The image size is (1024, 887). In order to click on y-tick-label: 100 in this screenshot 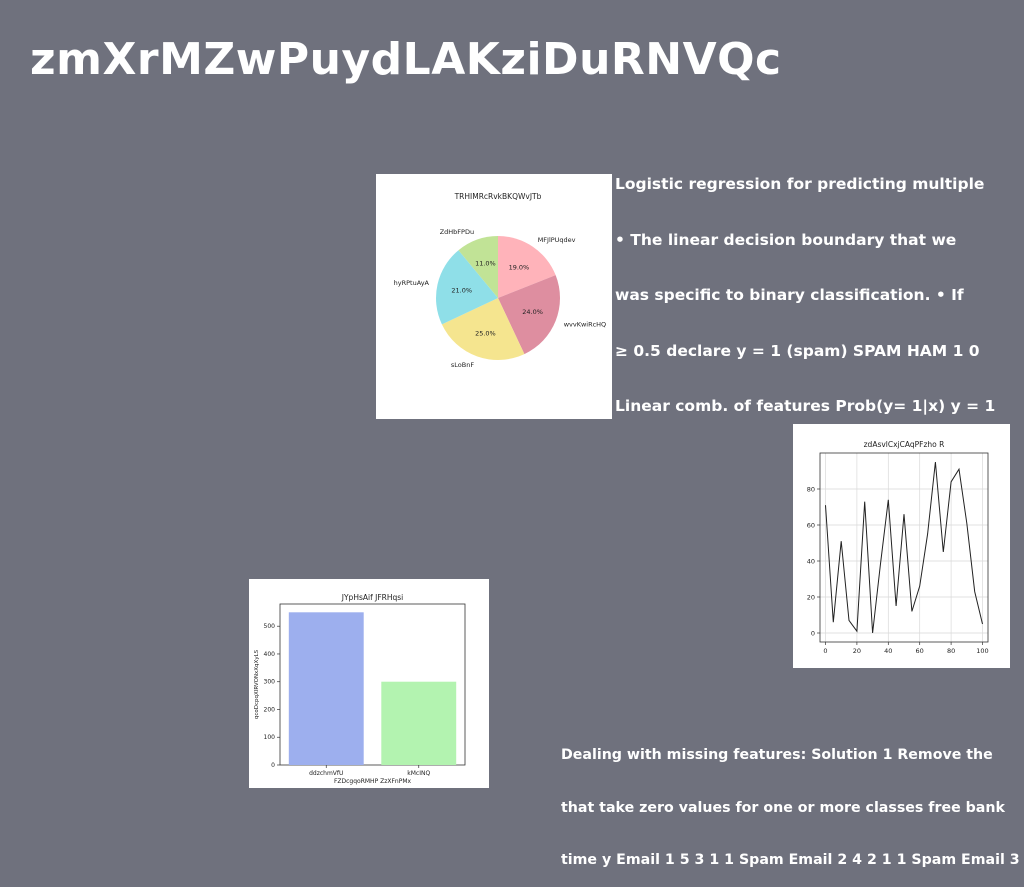, I will do `click(270, 737)`.